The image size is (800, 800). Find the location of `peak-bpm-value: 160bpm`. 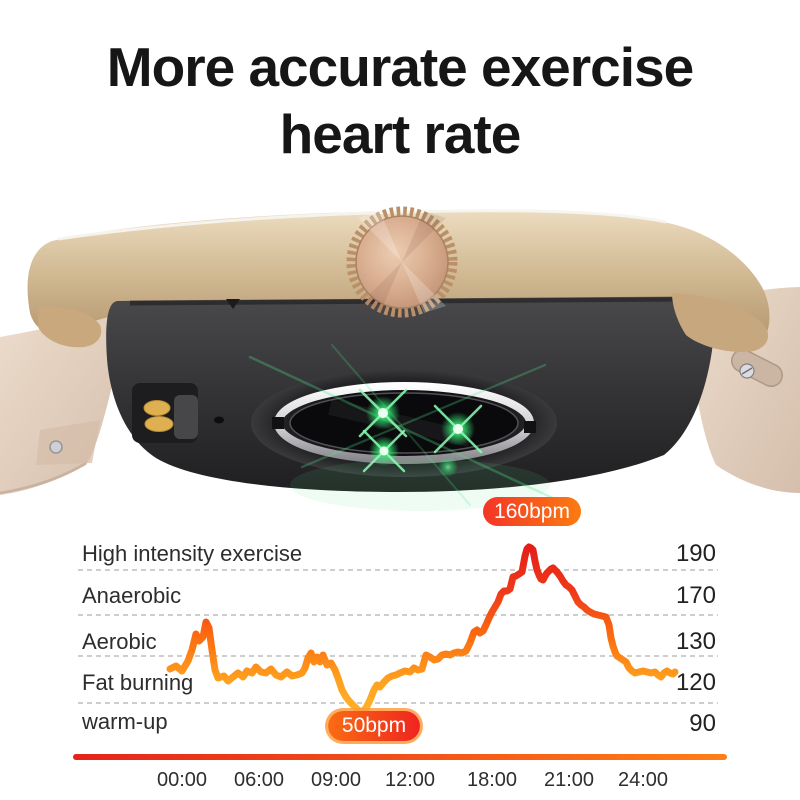

peak-bpm-value: 160bpm is located at coordinates (532, 511).